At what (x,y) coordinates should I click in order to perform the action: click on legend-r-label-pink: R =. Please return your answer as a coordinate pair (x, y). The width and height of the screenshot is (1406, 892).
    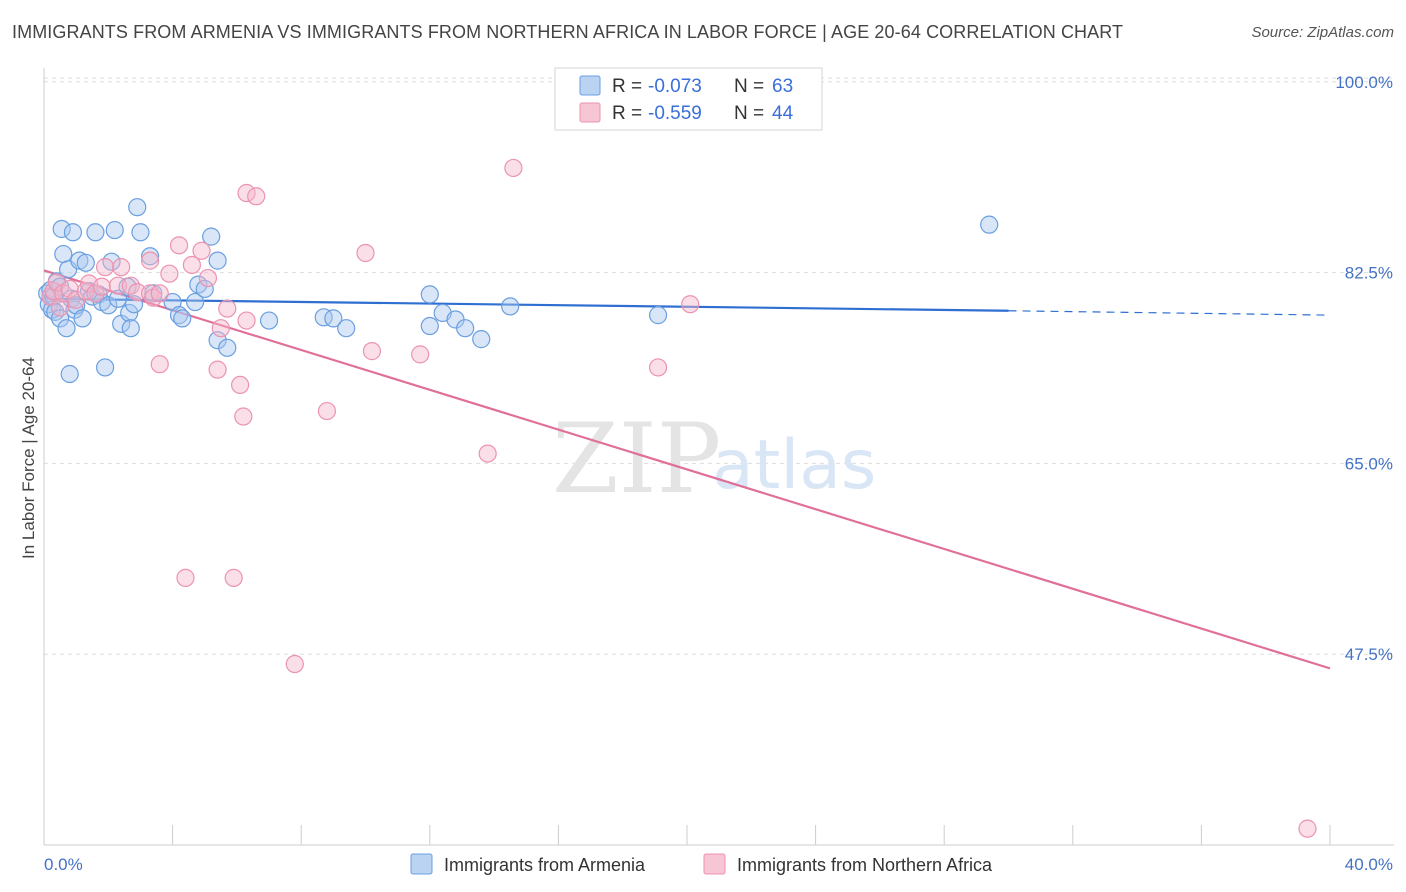
    Looking at the image, I should click on (627, 113).